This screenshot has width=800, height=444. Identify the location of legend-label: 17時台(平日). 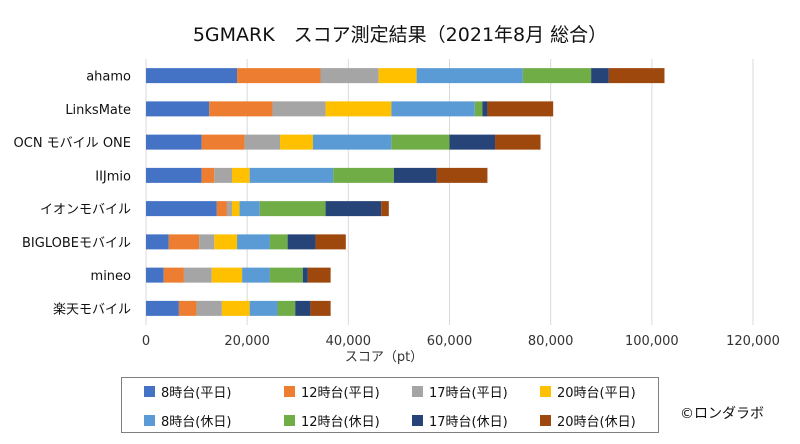
(468, 393).